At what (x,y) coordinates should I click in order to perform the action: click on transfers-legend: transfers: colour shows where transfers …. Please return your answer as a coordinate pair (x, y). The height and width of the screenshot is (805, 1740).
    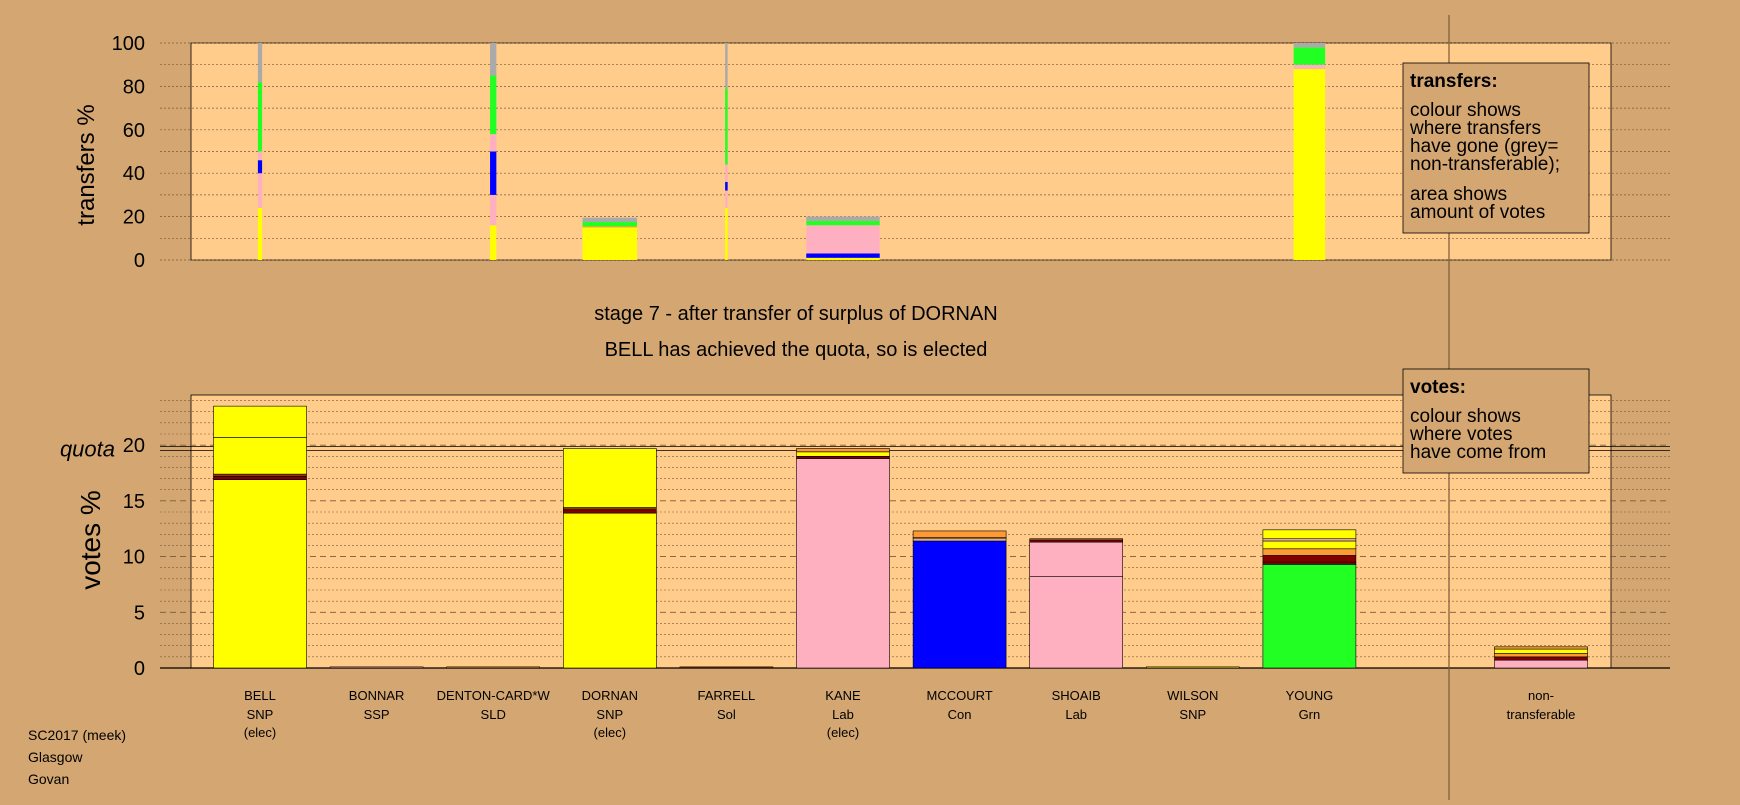
    Looking at the image, I should click on (1496, 148).